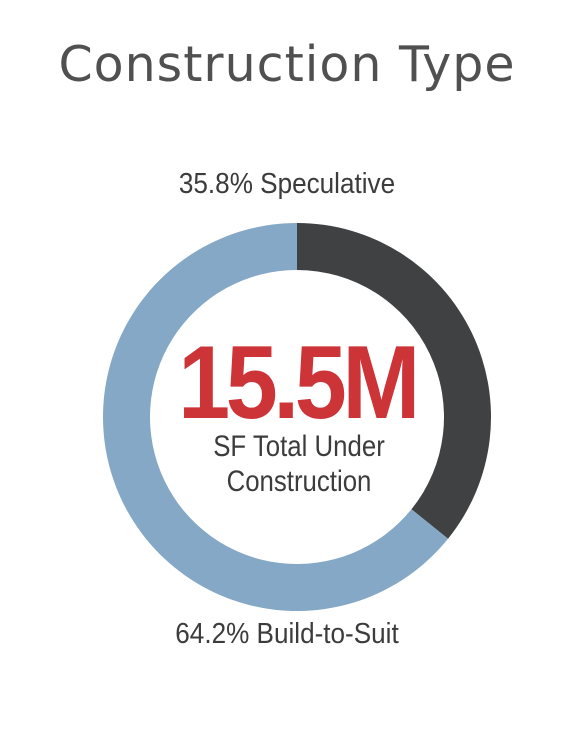  What do you see at coordinates (287, 64) in the screenshot?
I see `chart-title: Construction Type` at bounding box center [287, 64].